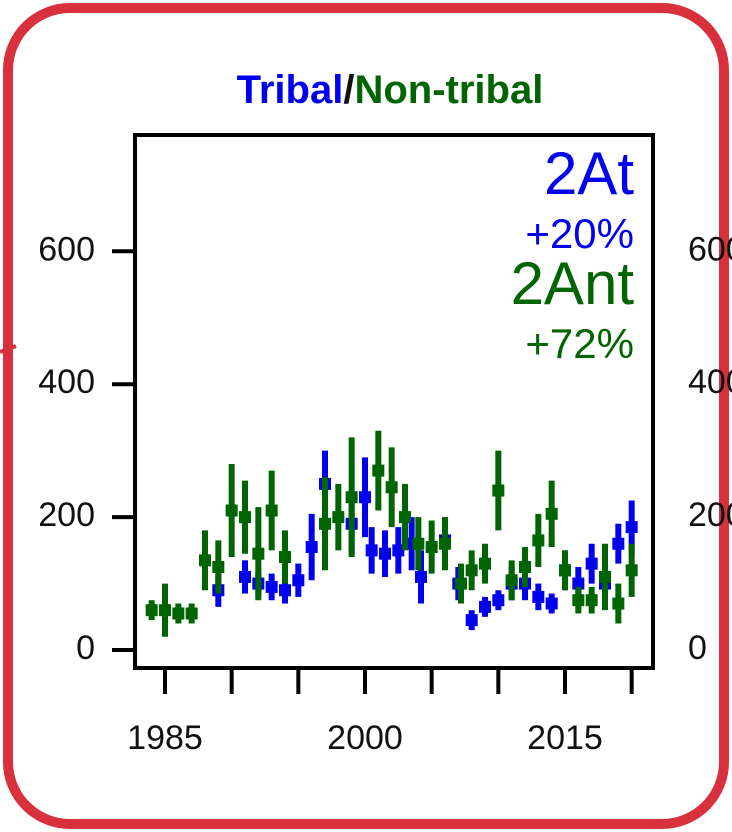 The height and width of the screenshot is (832, 732). What do you see at coordinates (565, 738) in the screenshot?
I see `x-tick-label: 2015` at bounding box center [565, 738].